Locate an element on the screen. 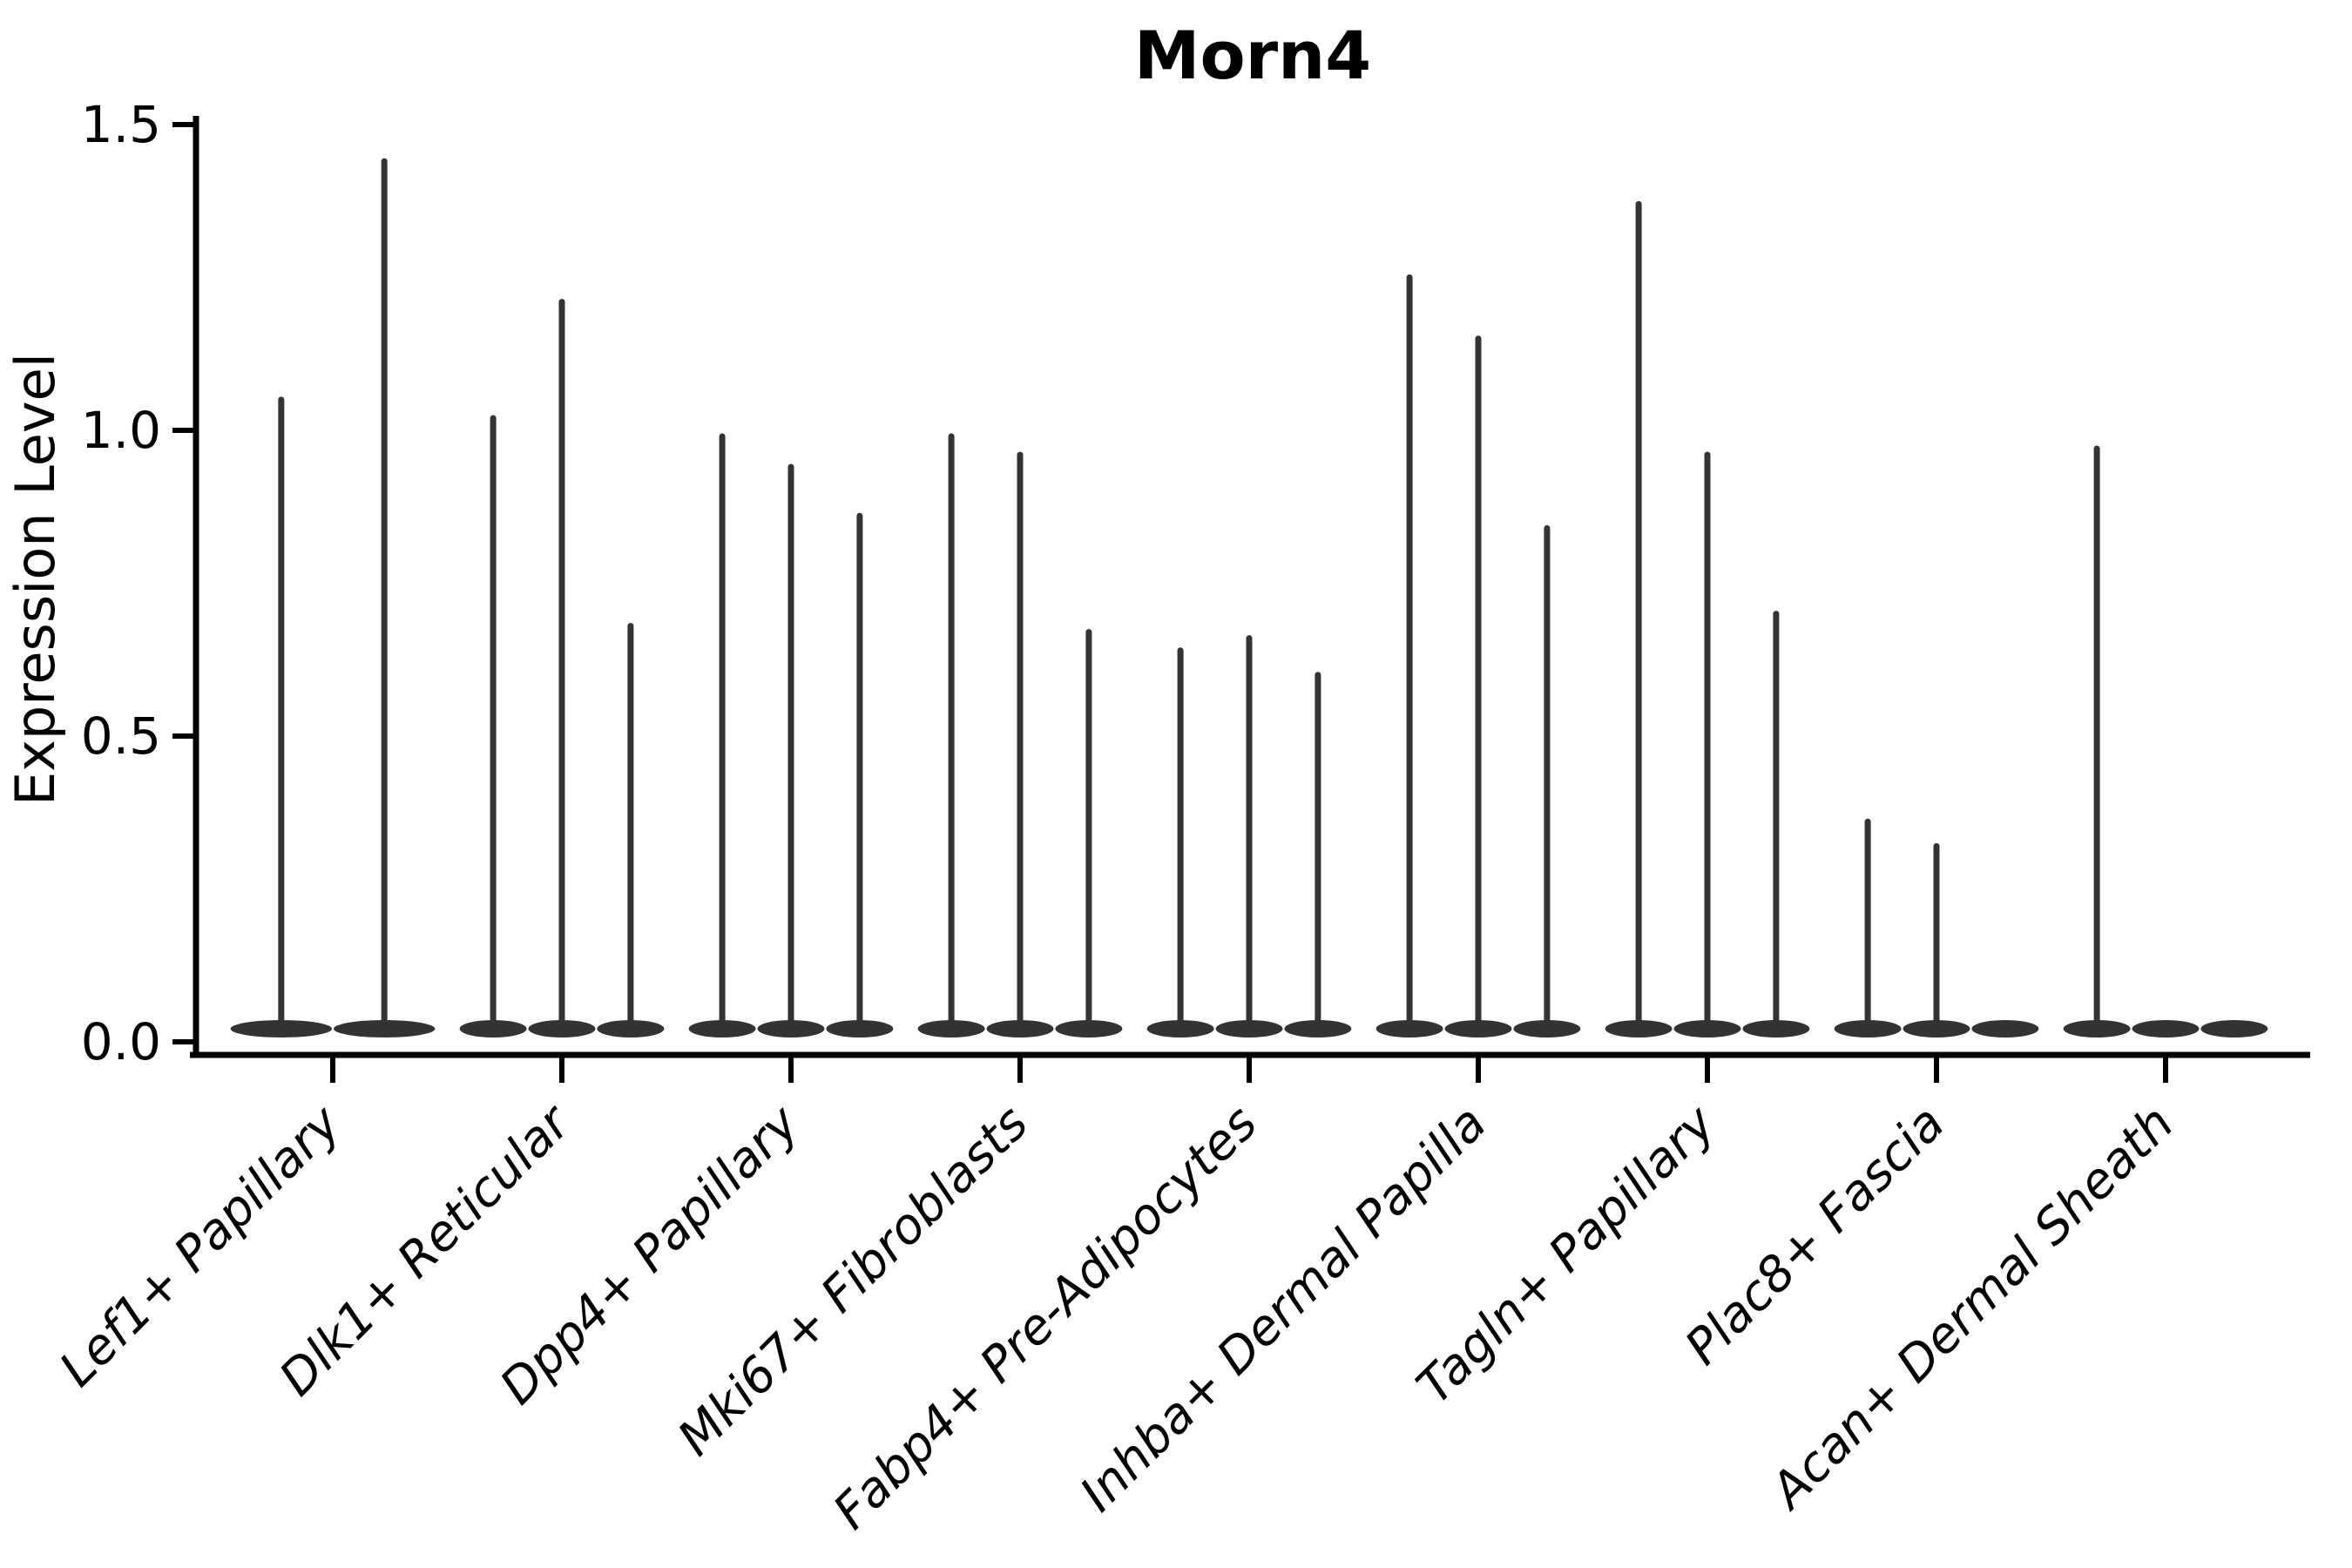 This screenshot has width=2352, height=1568. y-axis-ticks: 0.0 0.5 1.0 1.5 is located at coordinates (138, 583).